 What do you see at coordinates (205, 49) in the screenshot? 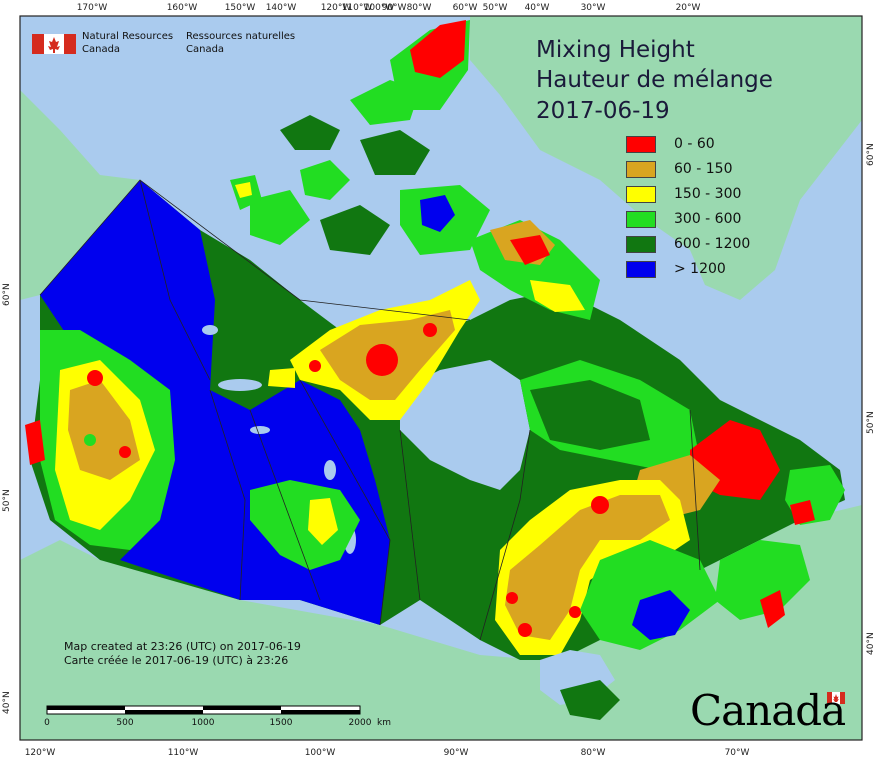
I see `agency-fr-line2: Canada` at bounding box center [205, 49].